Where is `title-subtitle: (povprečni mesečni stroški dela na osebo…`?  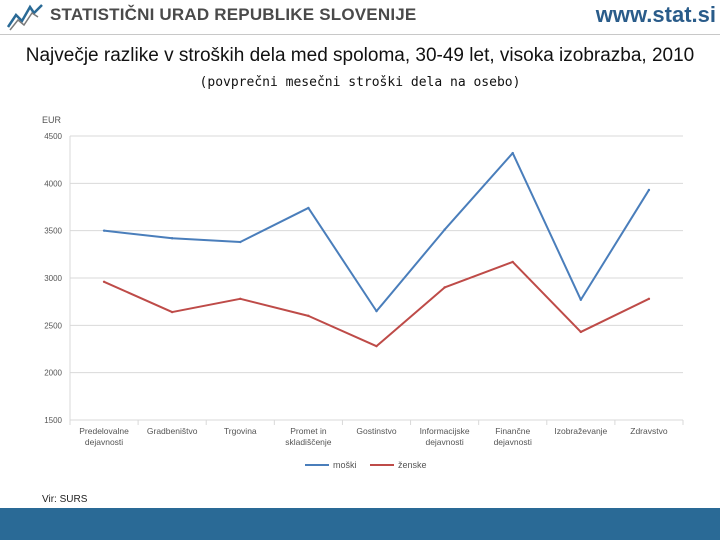
title-subtitle: (povprečni mesečni stroški dela na osebo… is located at coordinates (360, 82).